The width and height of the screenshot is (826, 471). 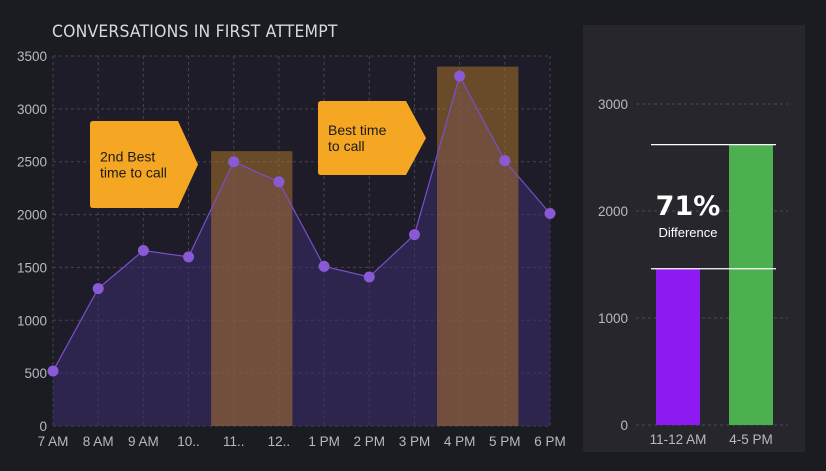 What do you see at coordinates (550, 441) in the screenshot?
I see `x-tick-label: 6 PM` at bounding box center [550, 441].